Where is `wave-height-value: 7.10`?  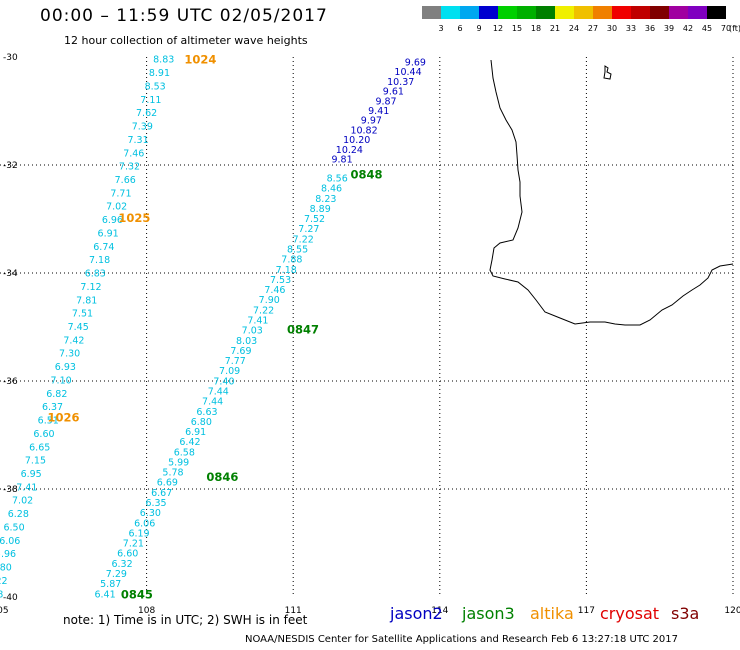
wave-height-value: 7.10 is located at coordinates (61, 380).